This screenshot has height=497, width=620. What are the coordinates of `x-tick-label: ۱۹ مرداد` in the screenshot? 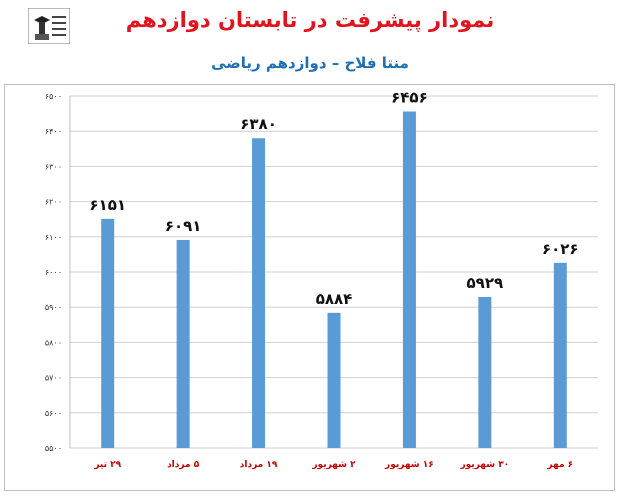 It's located at (259, 465).